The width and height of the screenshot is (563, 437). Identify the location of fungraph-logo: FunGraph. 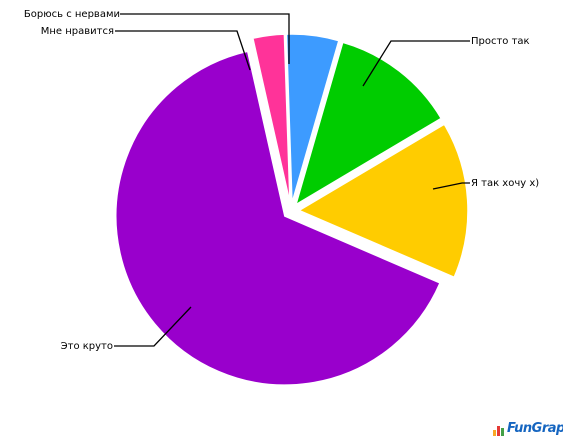
(528, 428).